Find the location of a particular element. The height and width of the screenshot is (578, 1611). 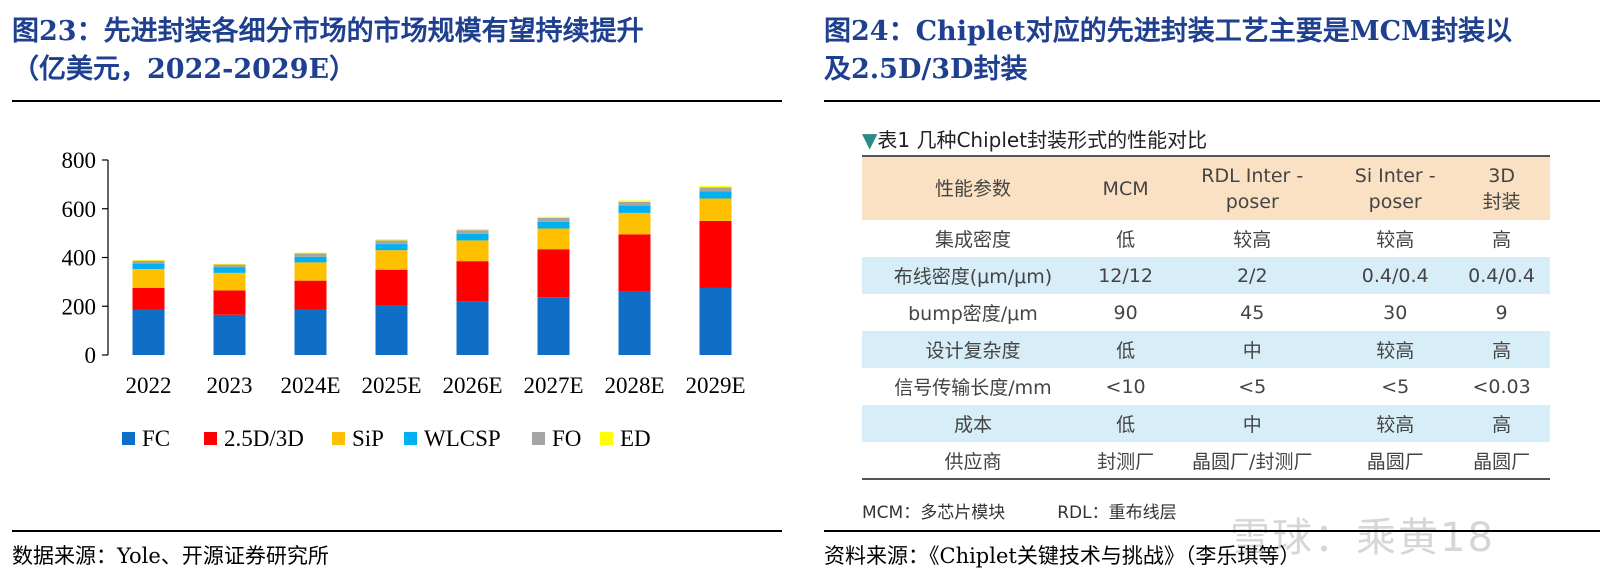

header-cell: 性能参数 is located at coordinates (972, 188).